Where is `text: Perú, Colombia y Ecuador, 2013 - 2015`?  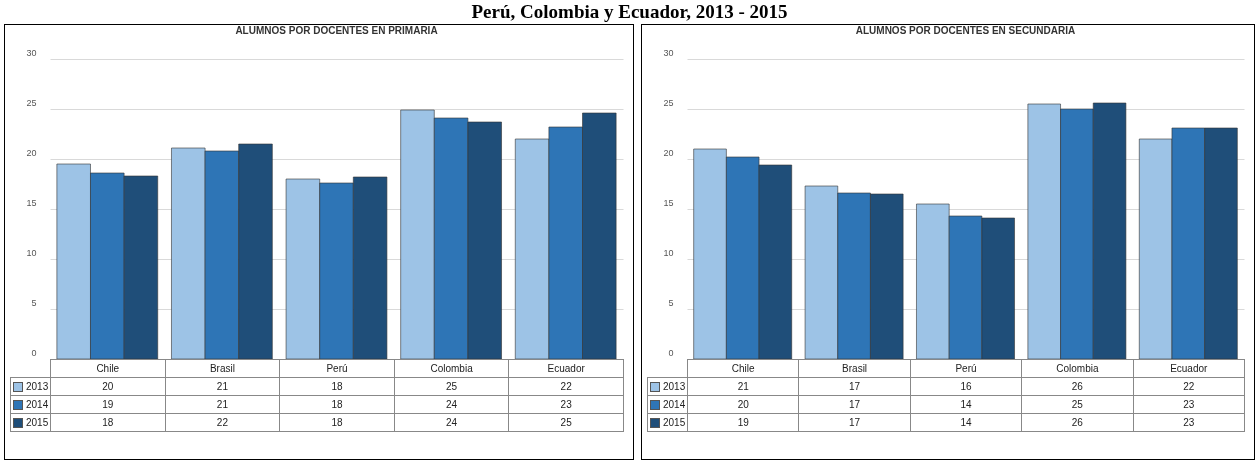 text: Perú, Colombia y Ecuador, 2013 - 2015 is located at coordinates (629, 11).